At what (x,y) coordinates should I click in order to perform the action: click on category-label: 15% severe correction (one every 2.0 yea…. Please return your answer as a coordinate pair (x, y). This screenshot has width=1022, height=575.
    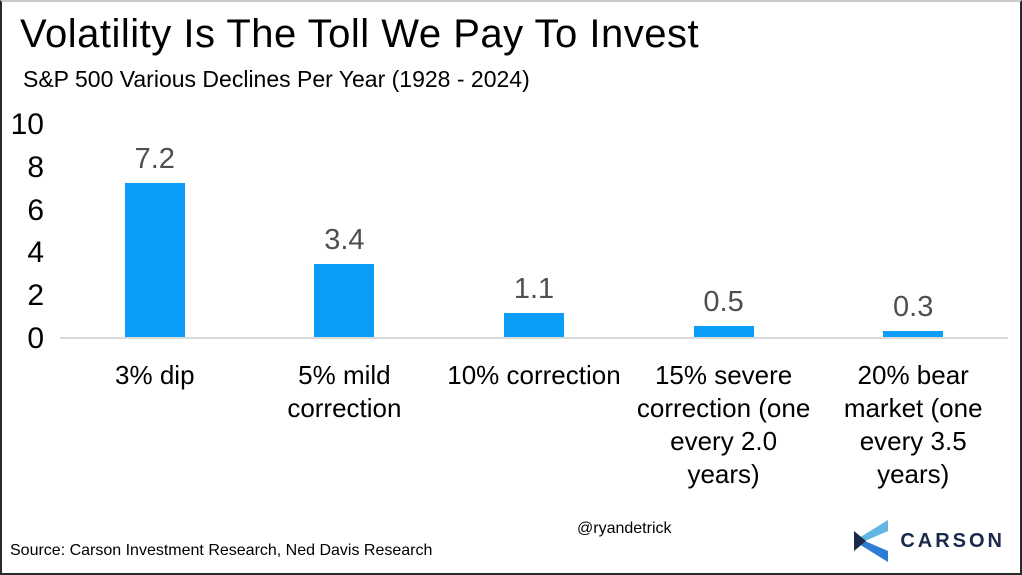
    Looking at the image, I should click on (723, 424).